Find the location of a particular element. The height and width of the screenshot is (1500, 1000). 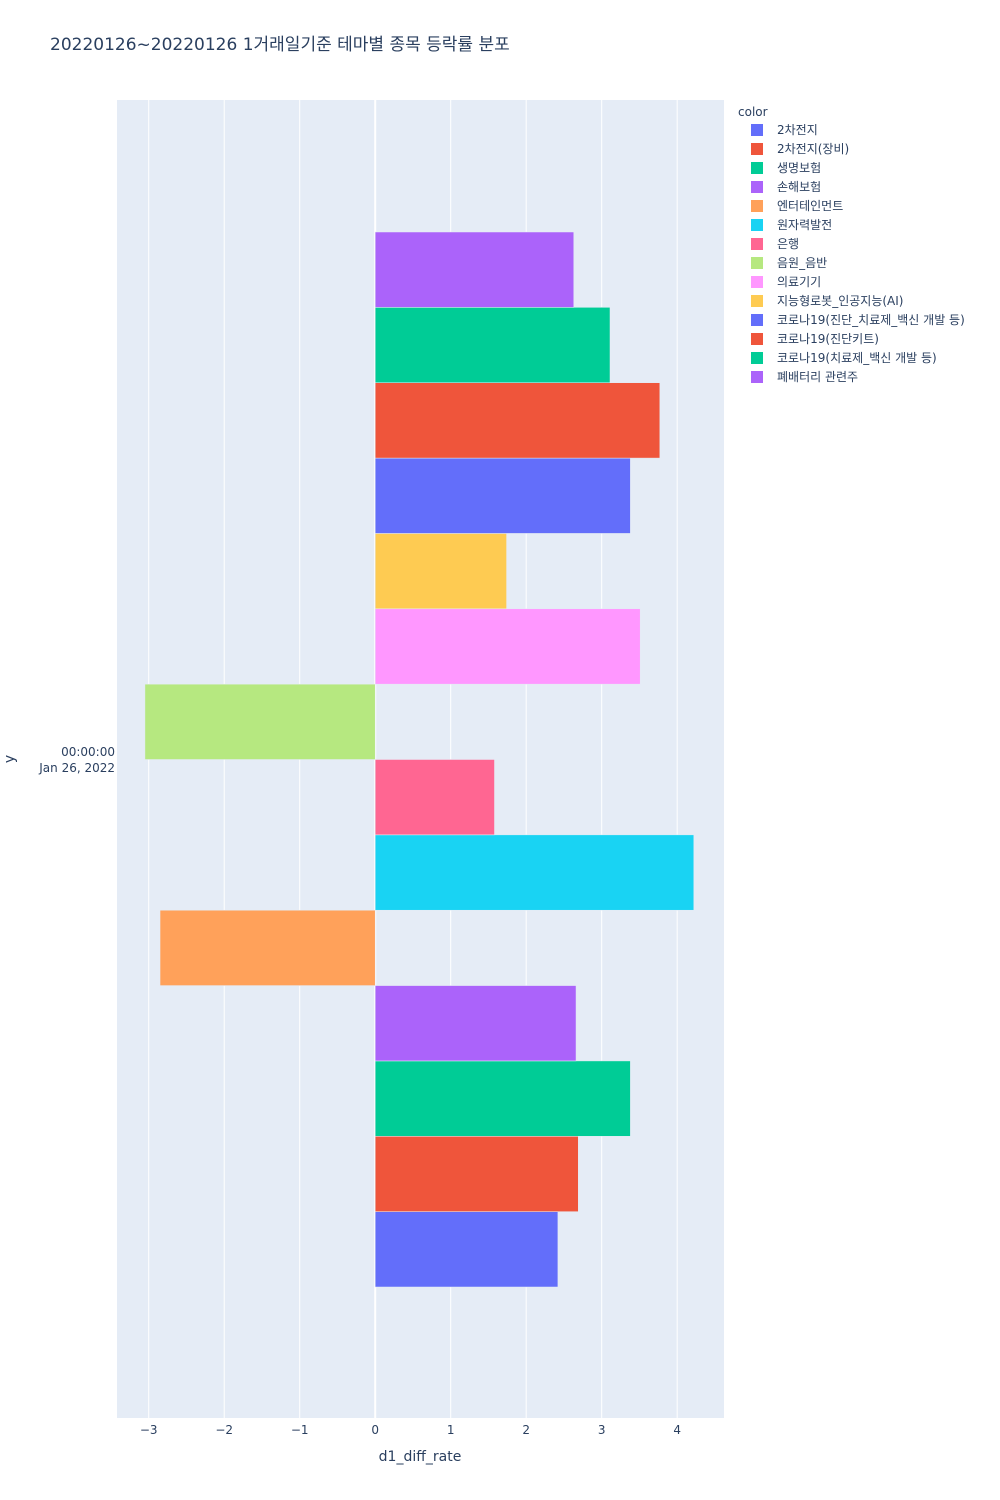

x-tick-label: 4 is located at coordinates (677, 1430).